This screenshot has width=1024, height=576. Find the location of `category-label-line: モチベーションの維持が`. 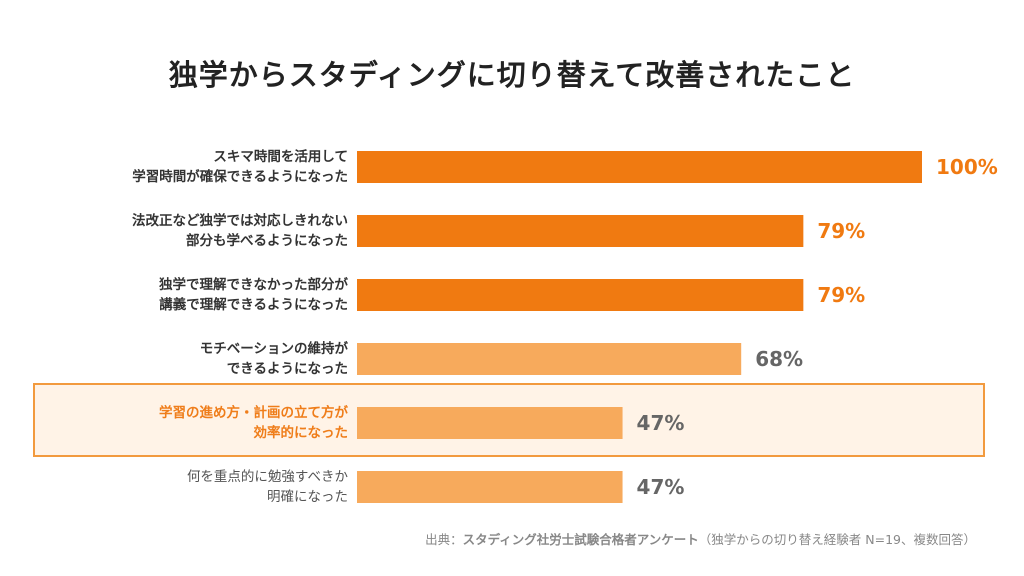

category-label-line: モチベーションの維持が is located at coordinates (273, 349).